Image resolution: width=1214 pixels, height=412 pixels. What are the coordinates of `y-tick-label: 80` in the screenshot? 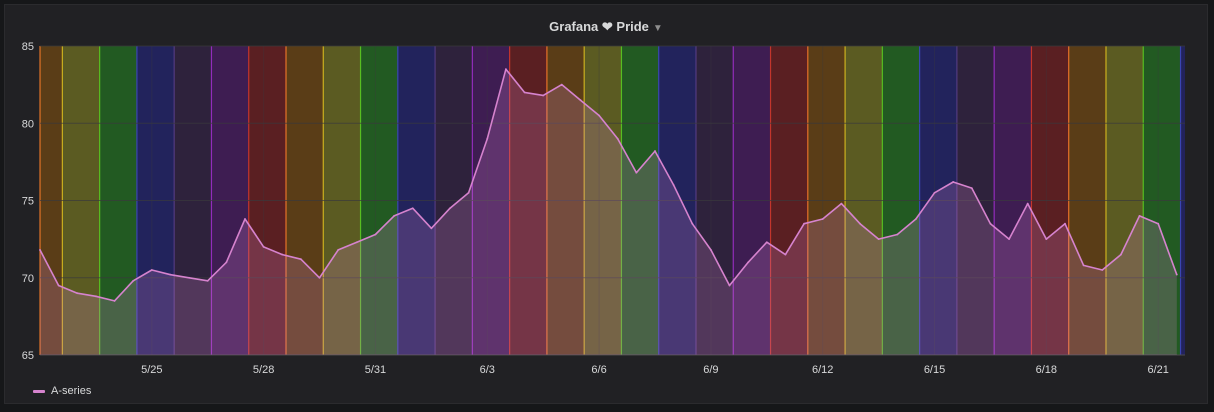 It's located at (28, 124).